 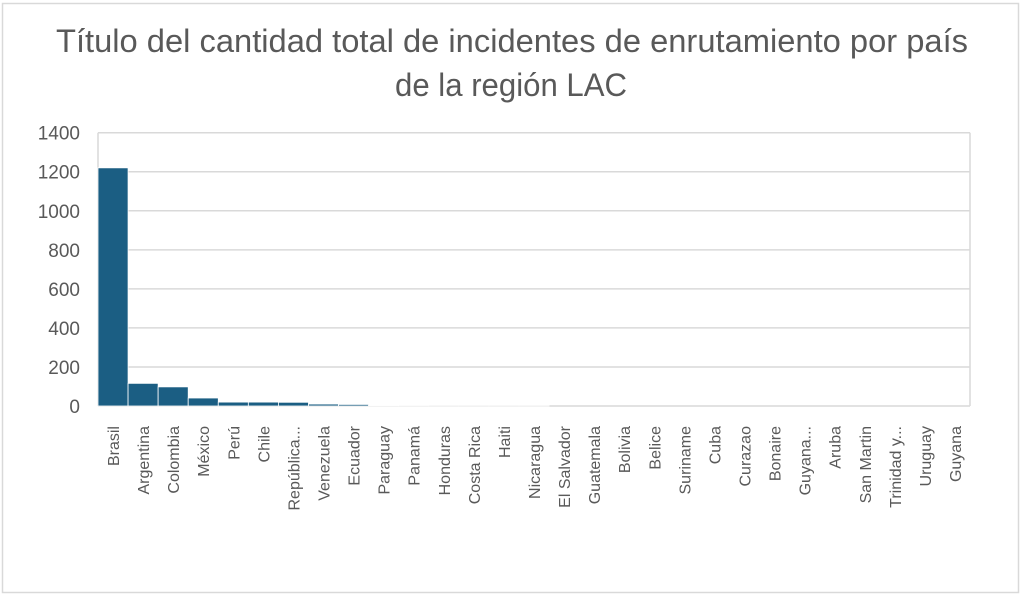 What do you see at coordinates (325, 463) in the screenshot?
I see `x-tick-label: Venezuela` at bounding box center [325, 463].